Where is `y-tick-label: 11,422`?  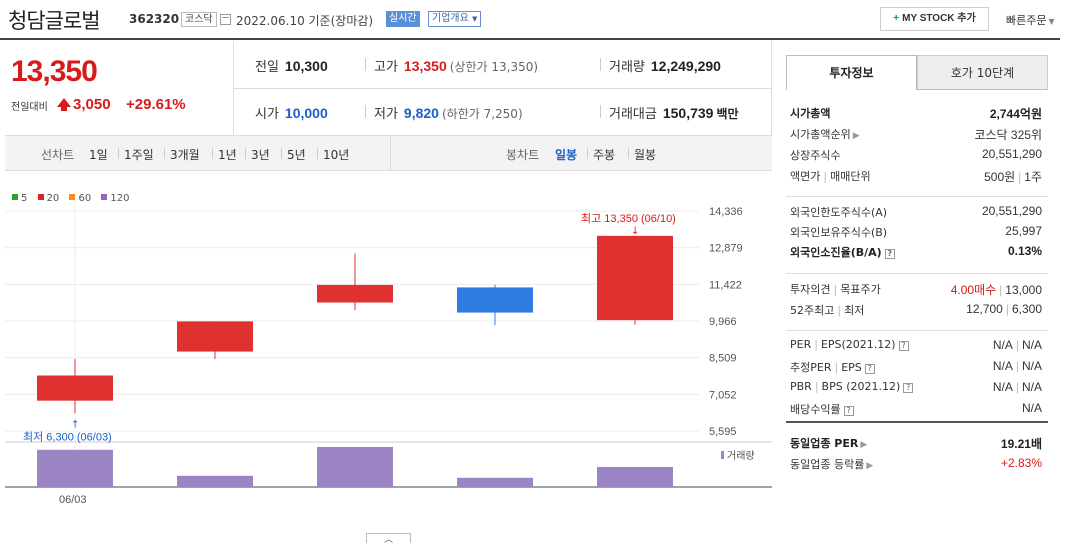
y-tick-label: 11,422 is located at coordinates (725, 285).